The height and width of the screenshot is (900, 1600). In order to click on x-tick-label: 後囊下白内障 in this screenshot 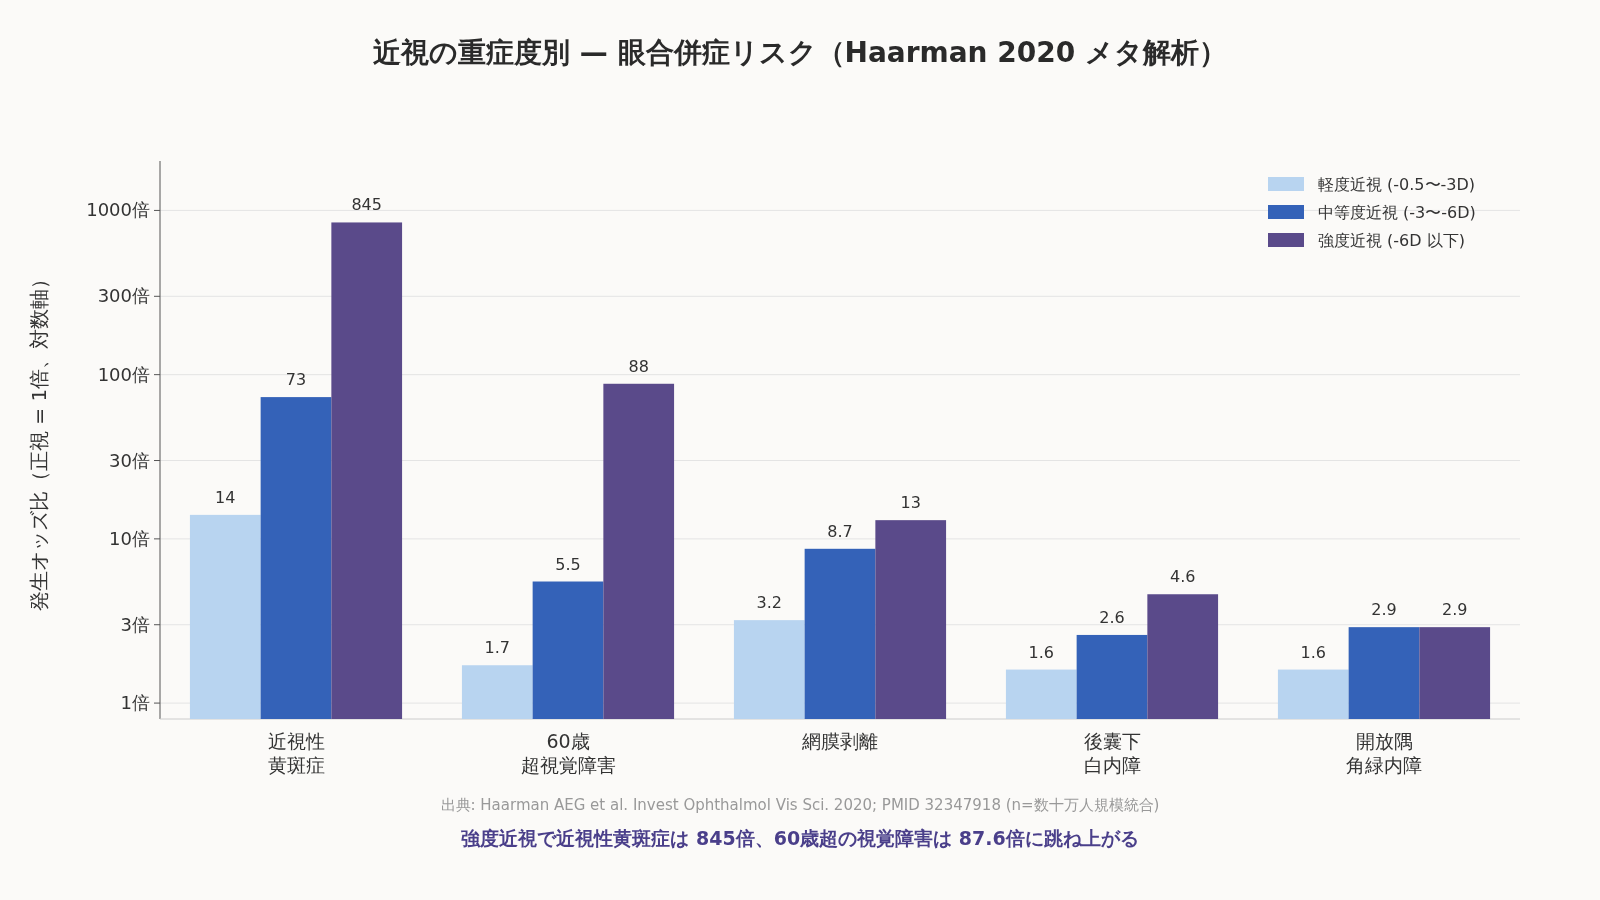, I will do `click(1112, 753)`.